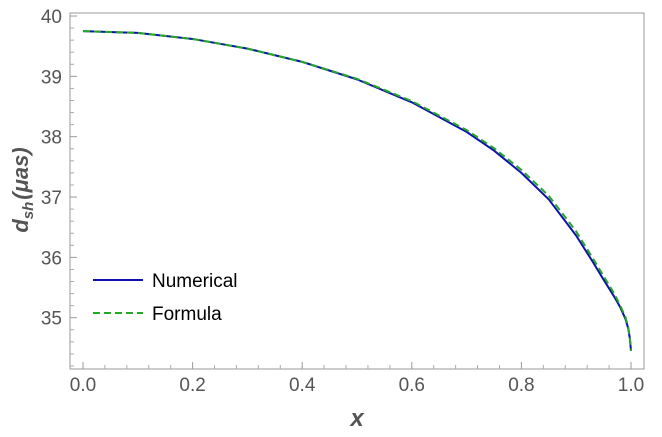  Describe the element at coordinates (51, 138) in the screenshot. I see `y-tick-label: 38` at that location.